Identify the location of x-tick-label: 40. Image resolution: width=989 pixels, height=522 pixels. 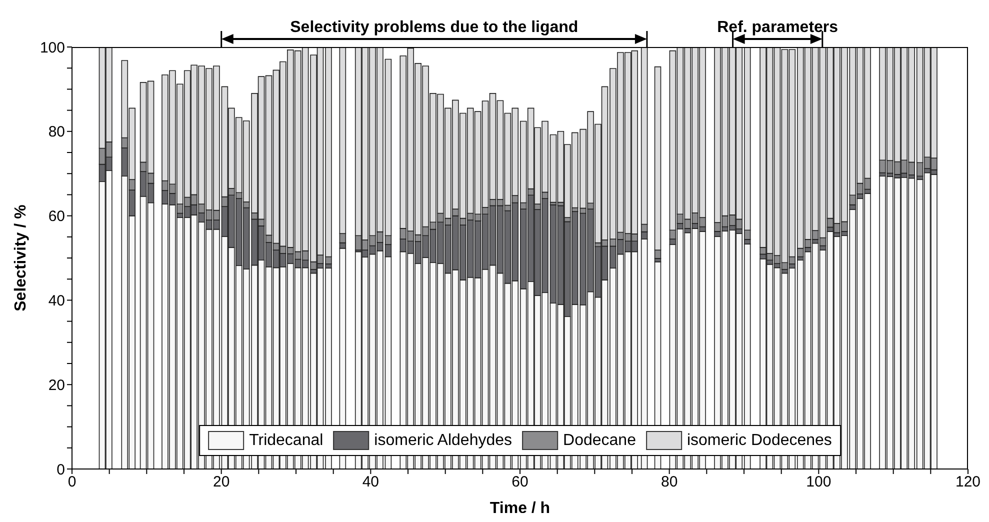
(371, 482).